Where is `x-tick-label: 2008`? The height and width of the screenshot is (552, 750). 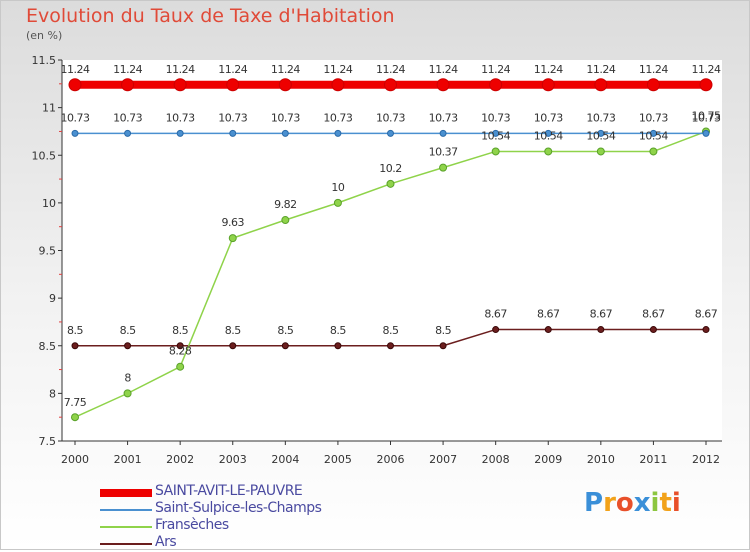
x-tick-label: 2008 is located at coordinates (496, 459).